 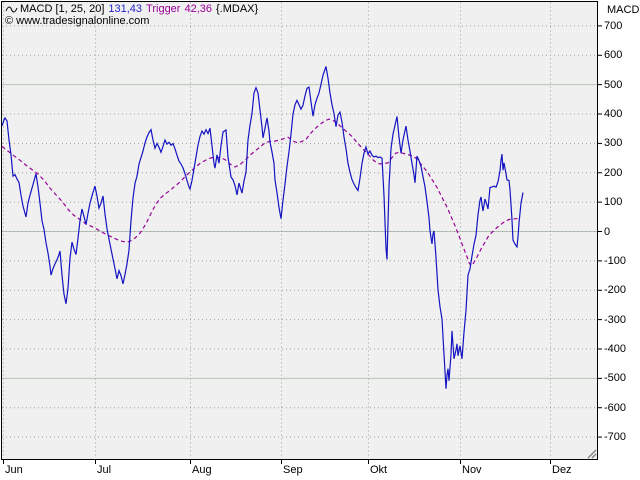 What do you see at coordinates (615, 378) in the screenshot?
I see `y-axis-label: -500` at bounding box center [615, 378].